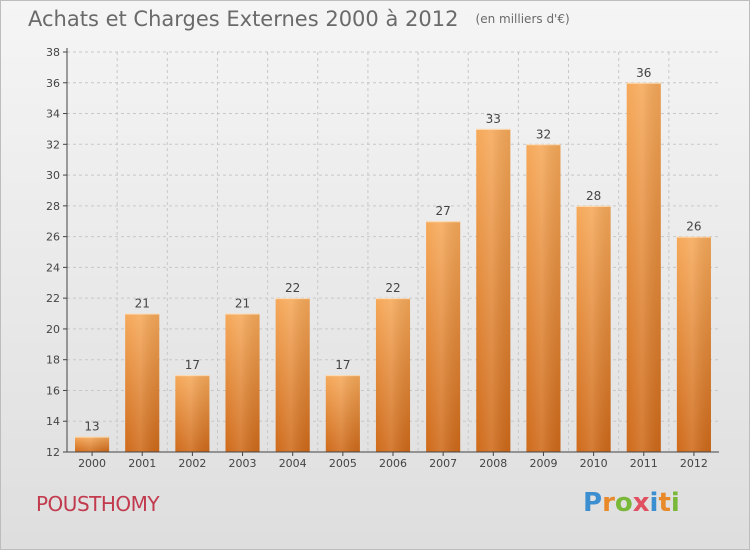 This screenshot has width=750, height=550. What do you see at coordinates (53, 267) in the screenshot?
I see `y-tick-label: 24` at bounding box center [53, 267].